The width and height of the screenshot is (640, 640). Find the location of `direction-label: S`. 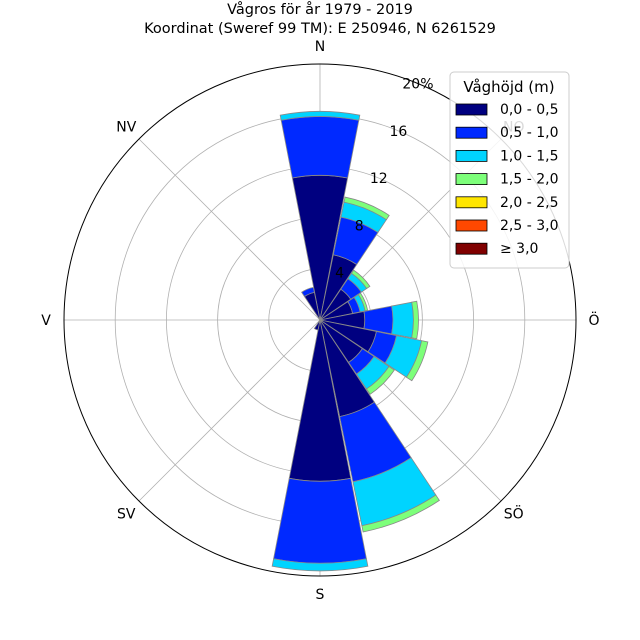

direction-label: S is located at coordinates (320, 595).